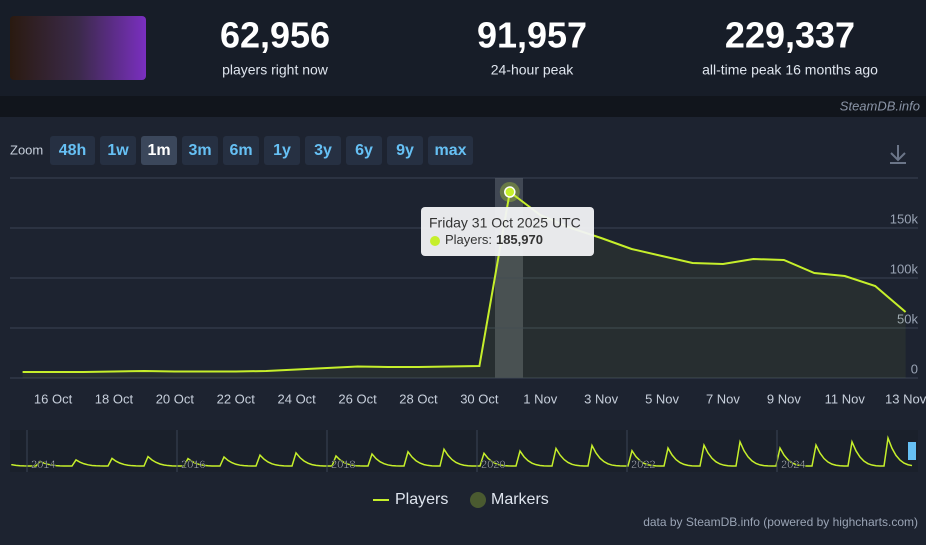 The image size is (926, 545). Describe the element at coordinates (905, 398) in the screenshot. I see `x-tick-label: 13 Nov` at that location.